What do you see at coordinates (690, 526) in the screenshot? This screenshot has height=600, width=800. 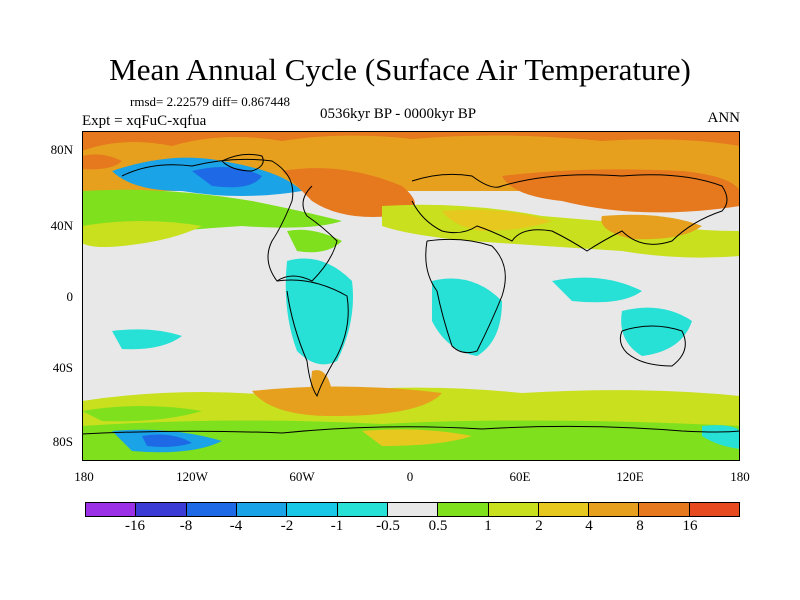 I see `colorbar-label-12: 16` at bounding box center [690, 526].